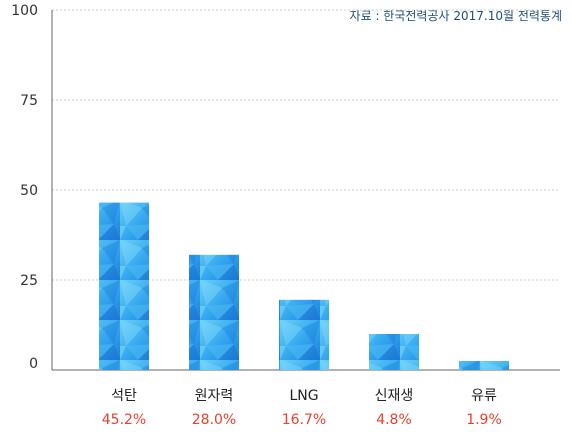  Describe the element at coordinates (29, 101) in the screenshot. I see `y-tick-label: 75` at that location.